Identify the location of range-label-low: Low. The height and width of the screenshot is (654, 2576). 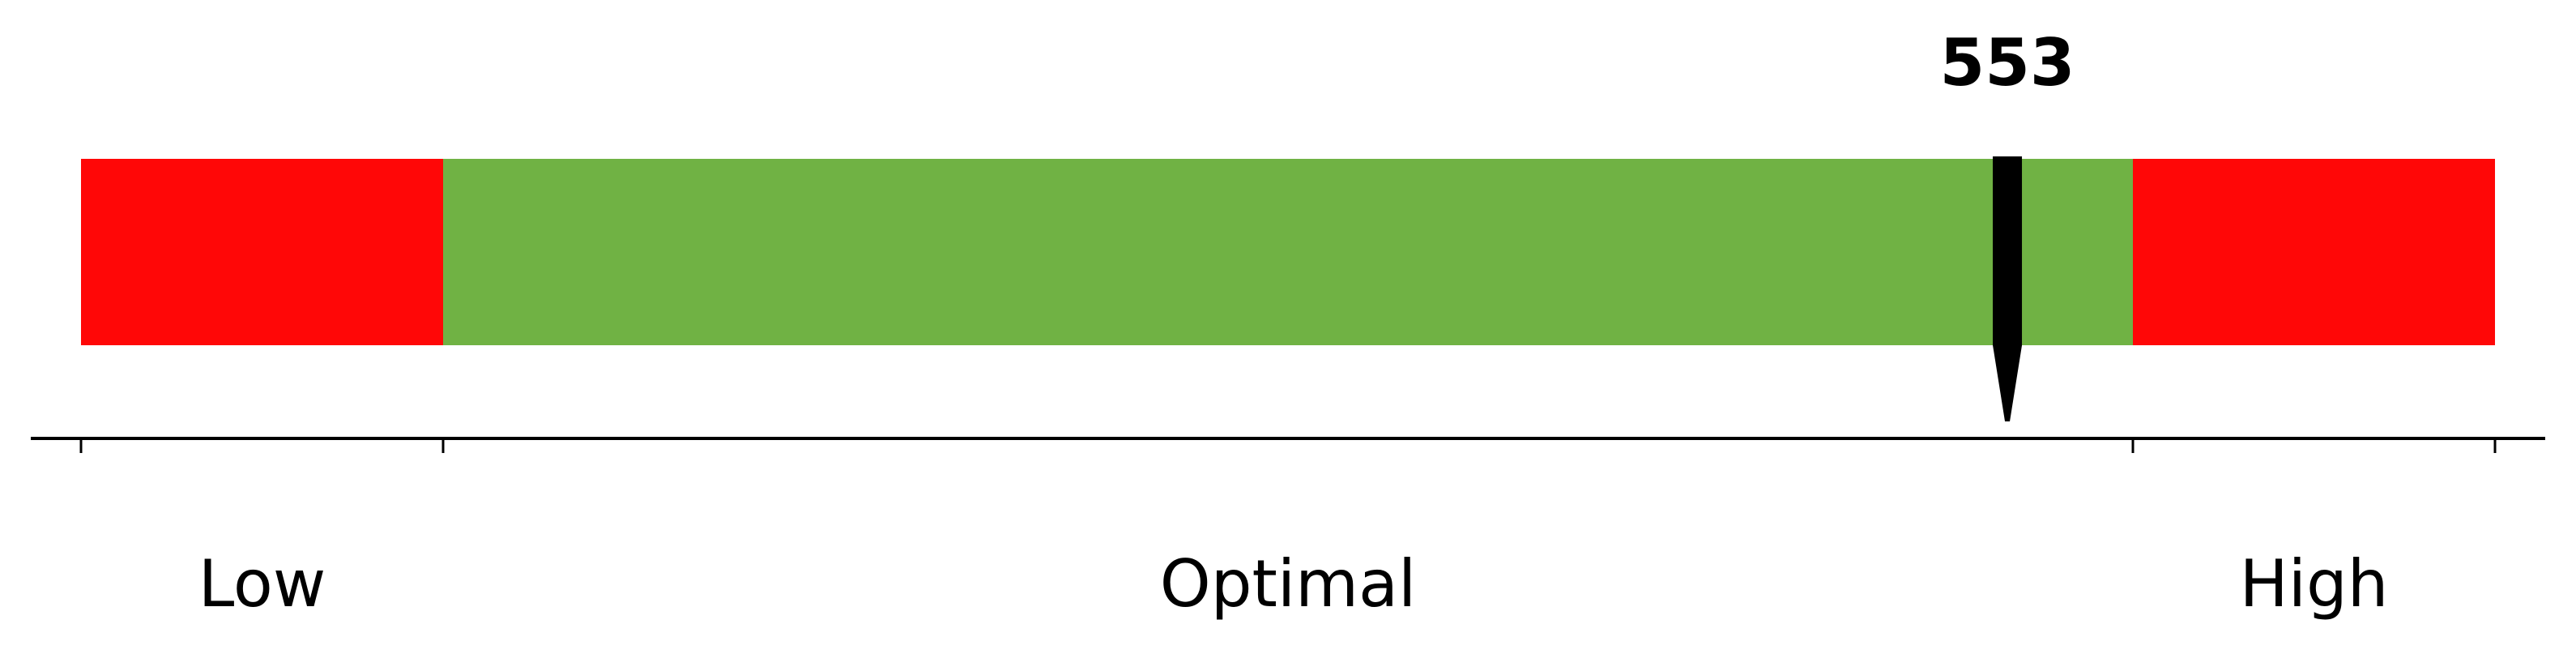
(262, 584).